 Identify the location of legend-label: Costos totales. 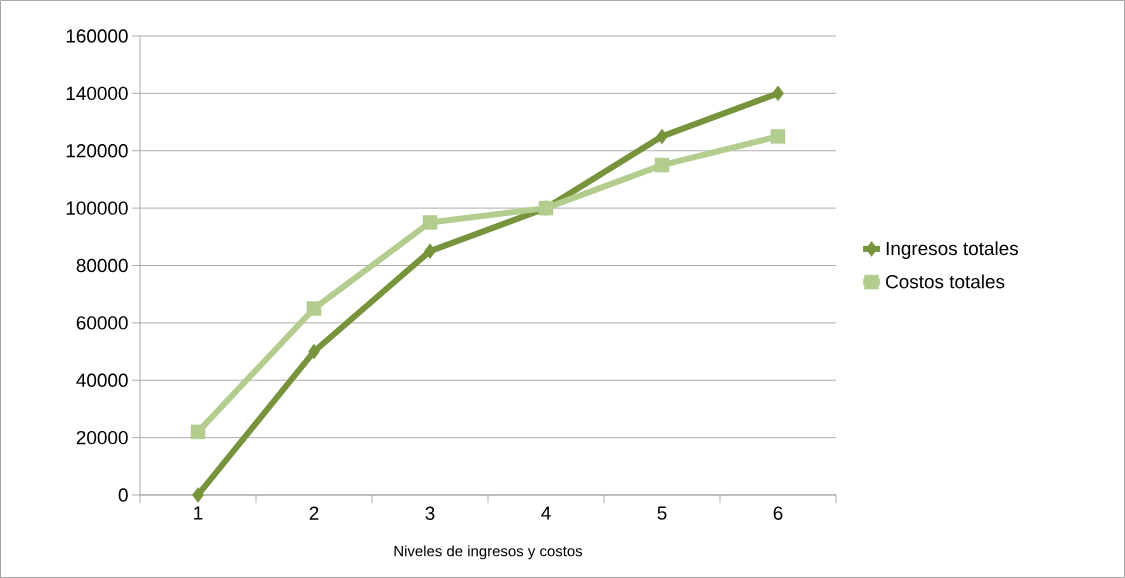
(945, 281).